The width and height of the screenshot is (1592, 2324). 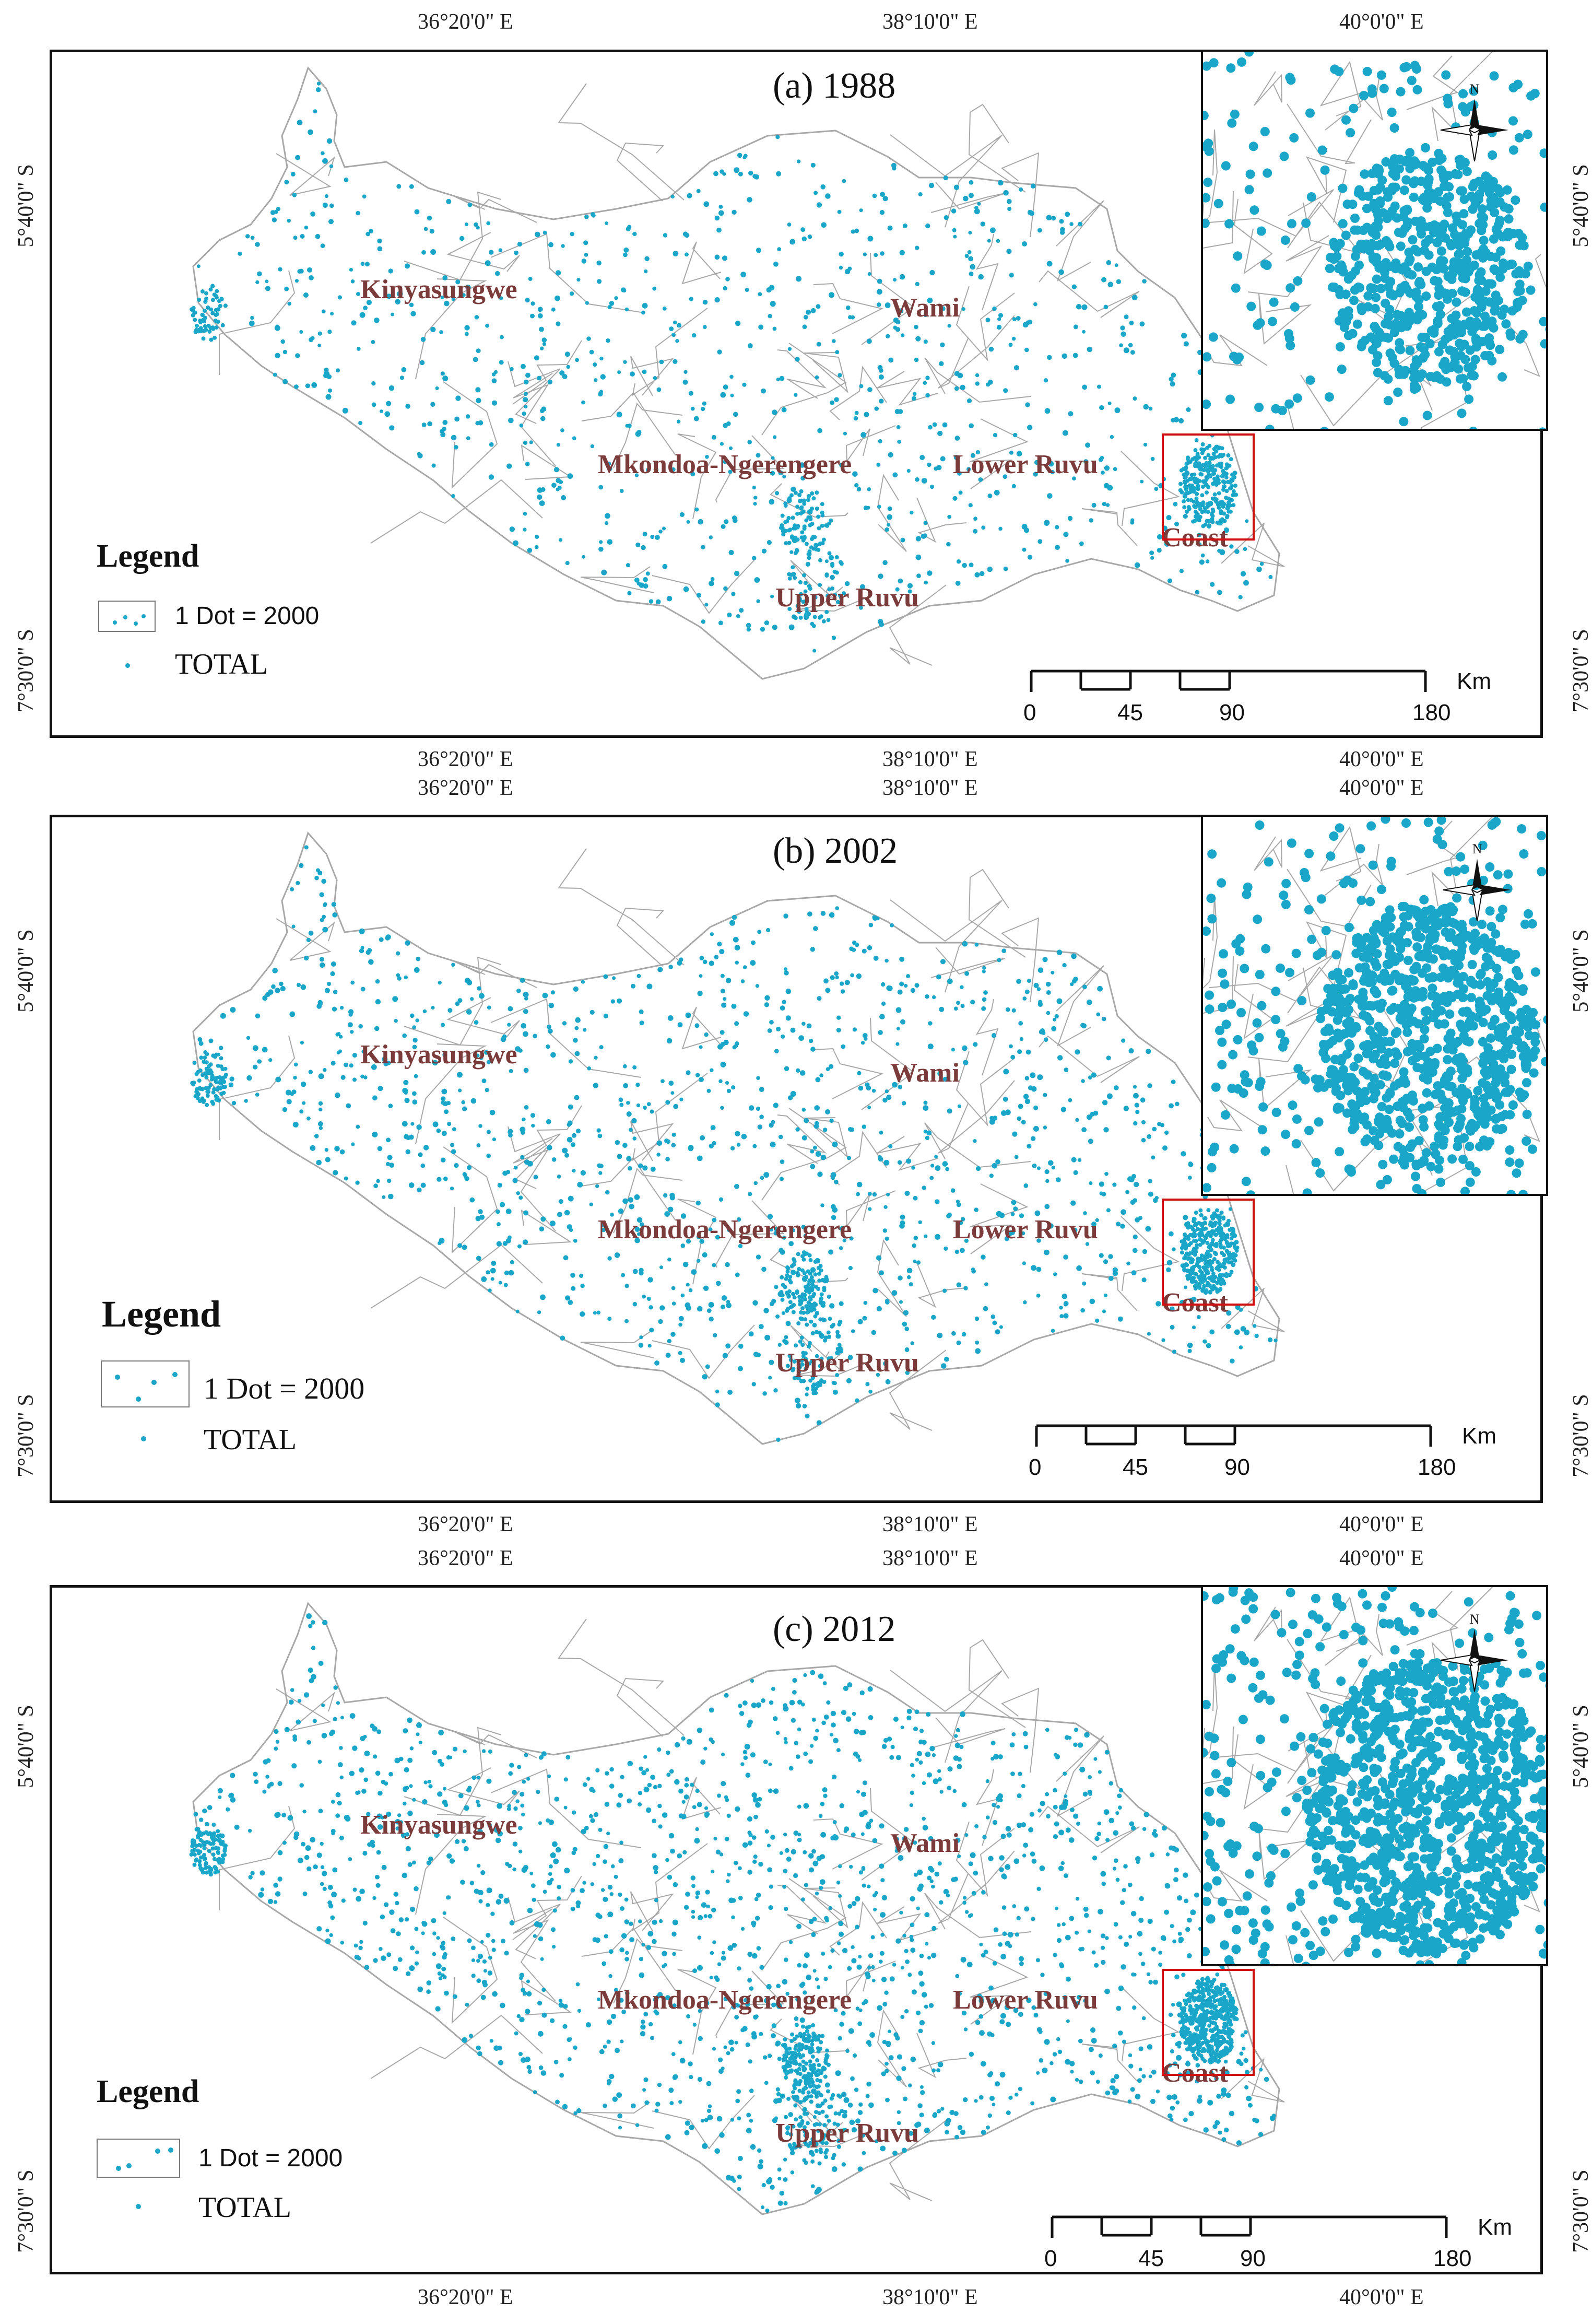 What do you see at coordinates (847, 1363) in the screenshot?
I see `region-label-upper-ruvu: Upper Ruvu` at bounding box center [847, 1363].